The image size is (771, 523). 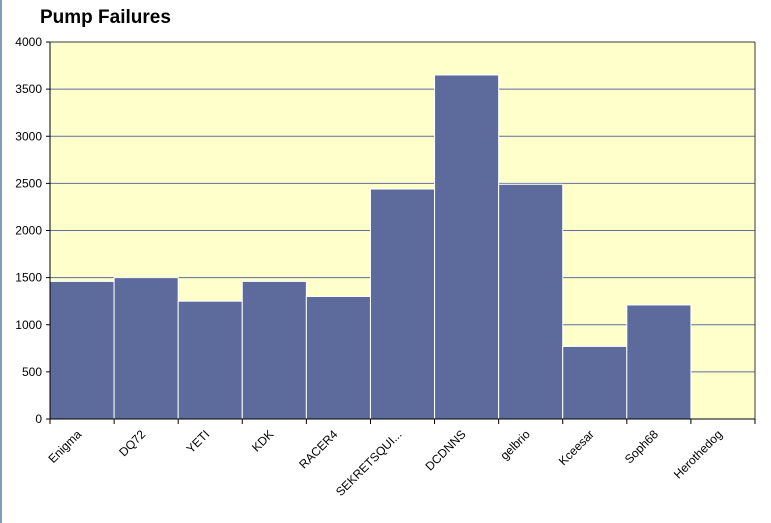 What do you see at coordinates (132, 443) in the screenshot?
I see `x-tick-label: DQ72` at bounding box center [132, 443].